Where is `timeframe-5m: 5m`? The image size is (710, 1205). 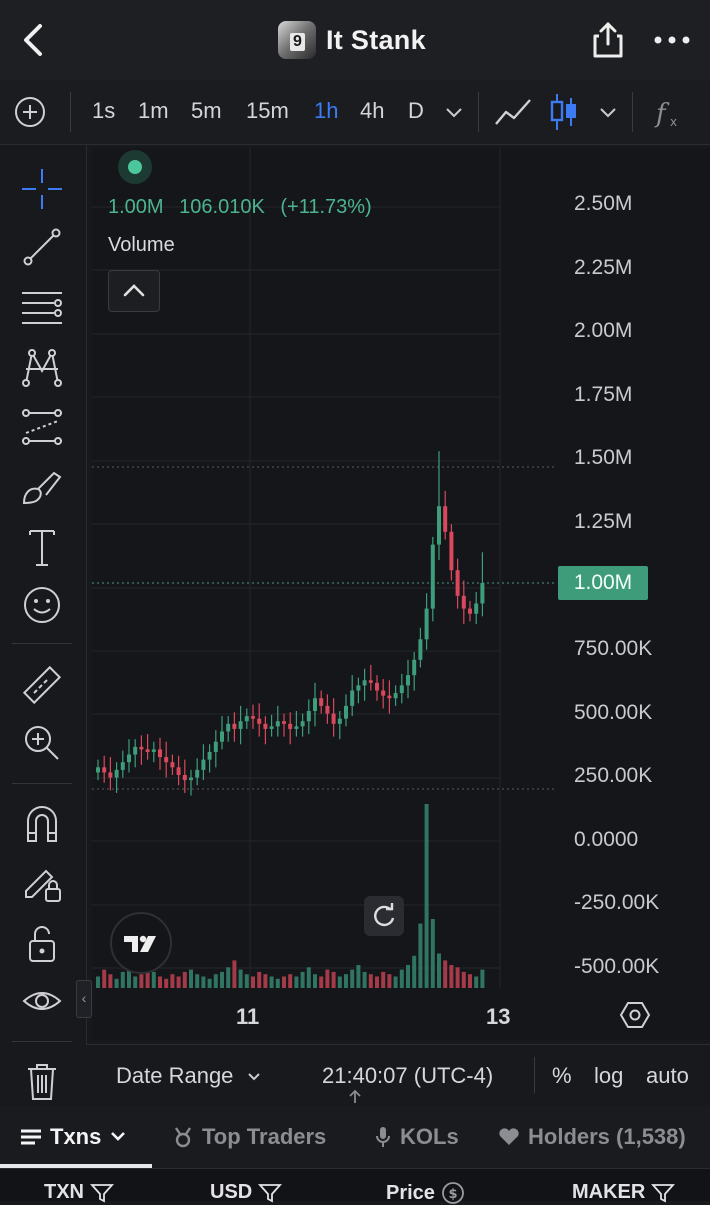 timeframe-5m: 5m is located at coordinates (206, 110).